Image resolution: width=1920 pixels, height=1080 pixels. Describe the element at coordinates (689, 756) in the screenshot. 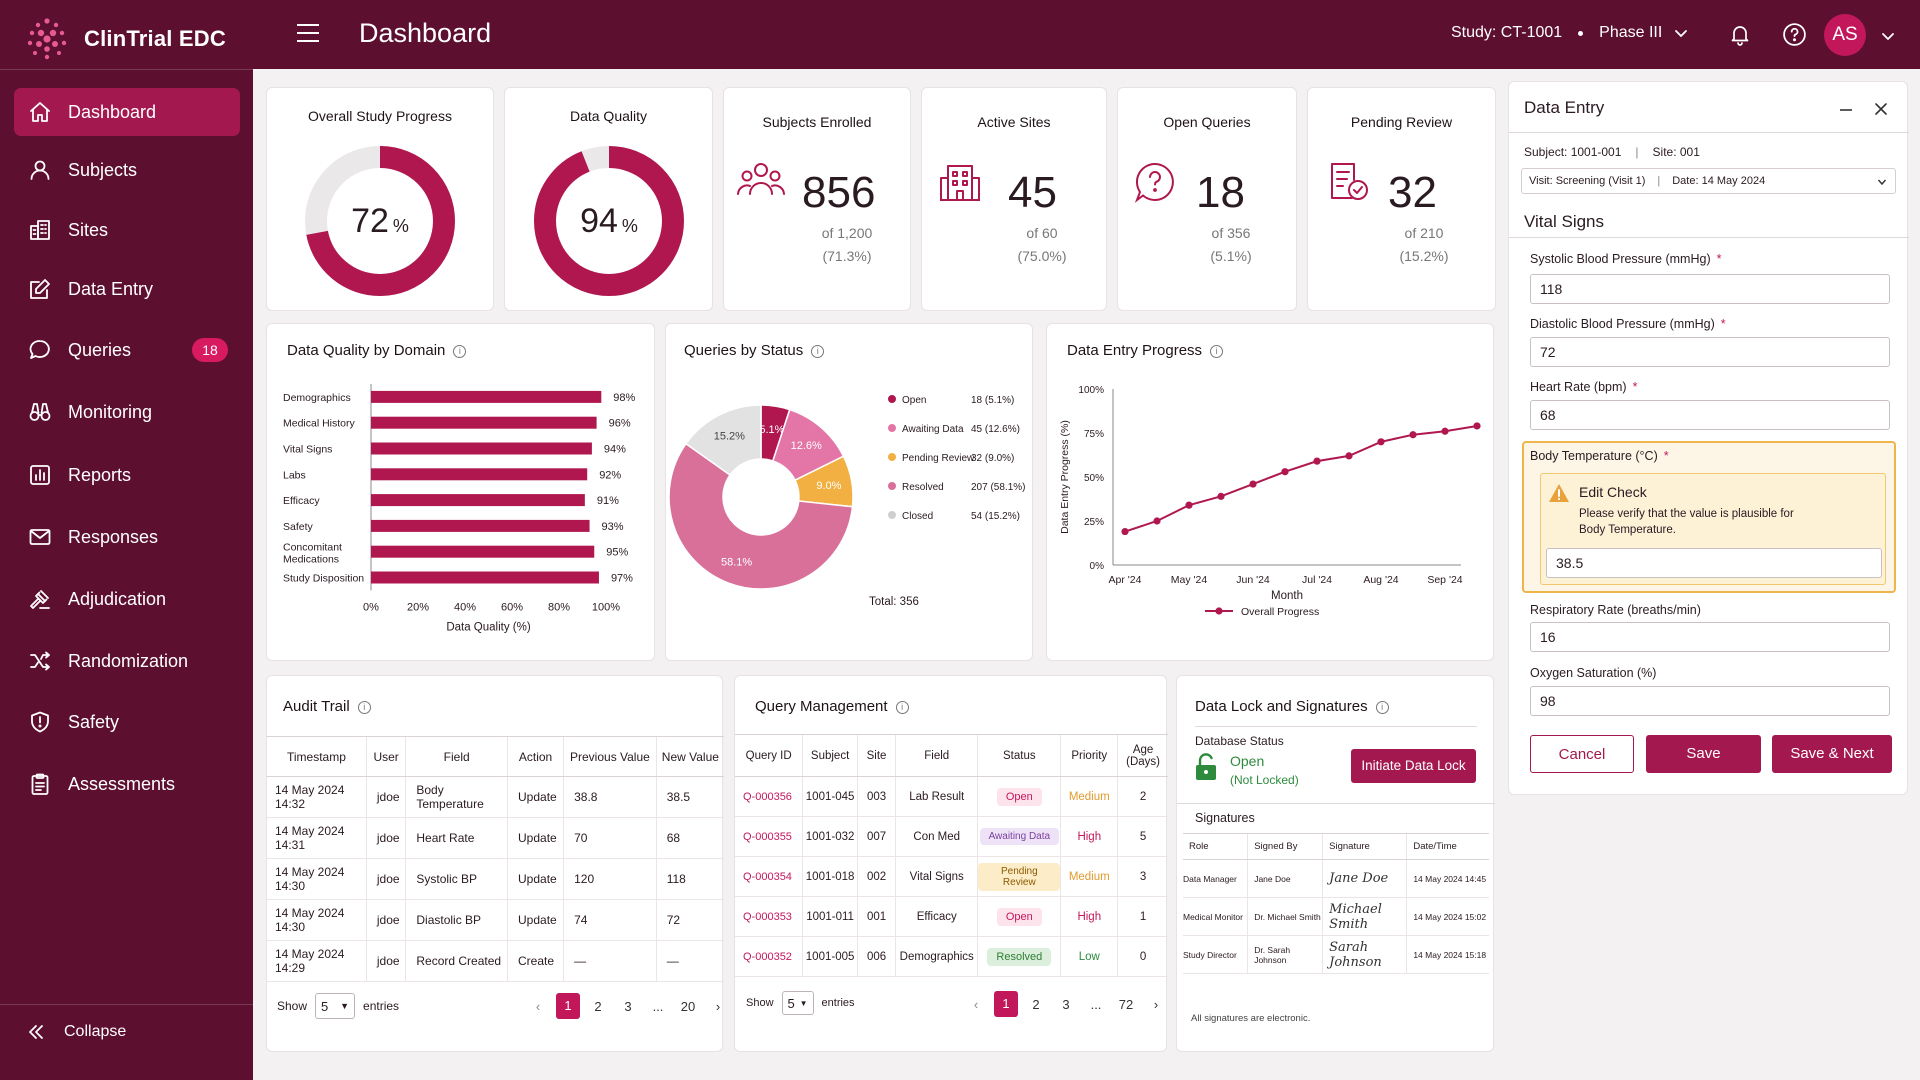

I see `column-header: New Value` at that location.